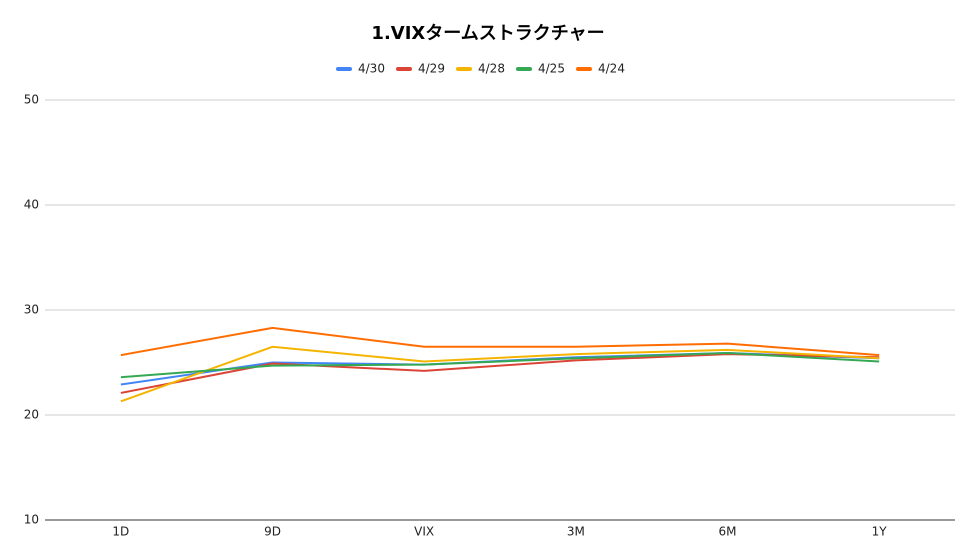  What do you see at coordinates (551, 69) in the screenshot?
I see `legend-label: 4/25` at bounding box center [551, 69].